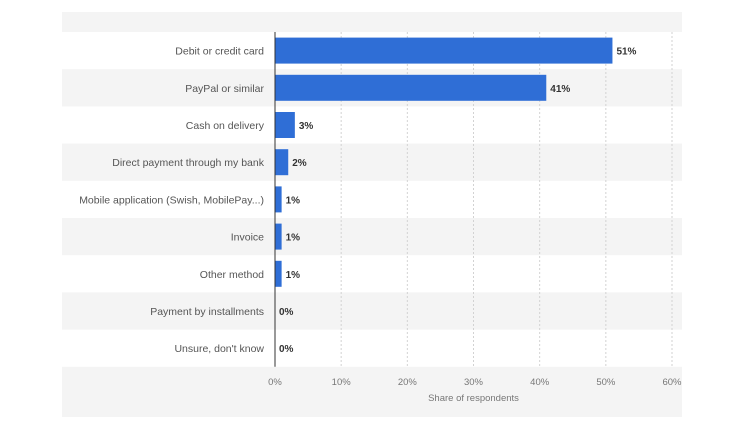 The width and height of the screenshot is (740, 433). I want to click on x-tick-label: 60%, so click(672, 382).